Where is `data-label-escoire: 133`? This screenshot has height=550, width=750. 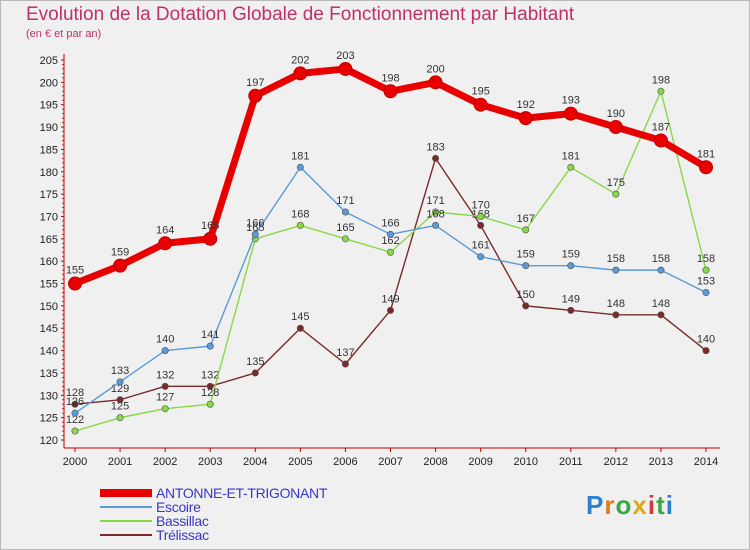 data-label-escoire: 133 is located at coordinates (120, 371).